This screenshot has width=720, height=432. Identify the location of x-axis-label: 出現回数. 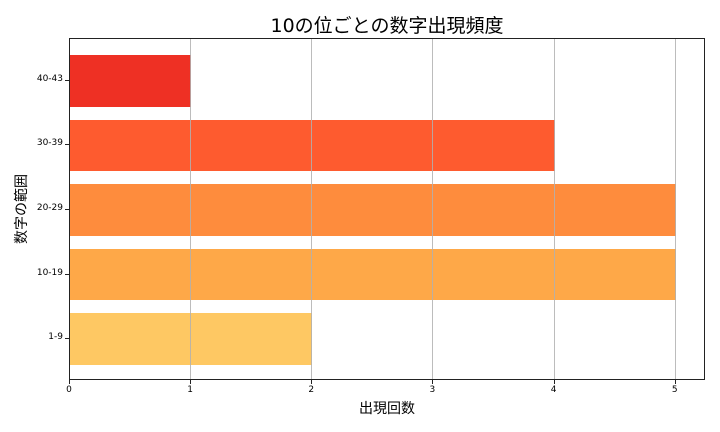
(387, 409).